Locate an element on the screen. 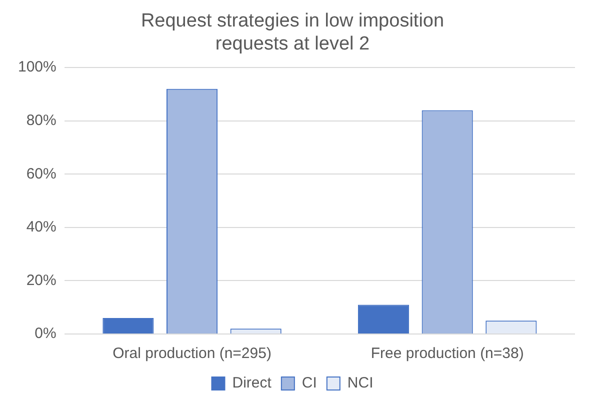 The width and height of the screenshot is (595, 411). legend-label: Direct is located at coordinates (252, 383).